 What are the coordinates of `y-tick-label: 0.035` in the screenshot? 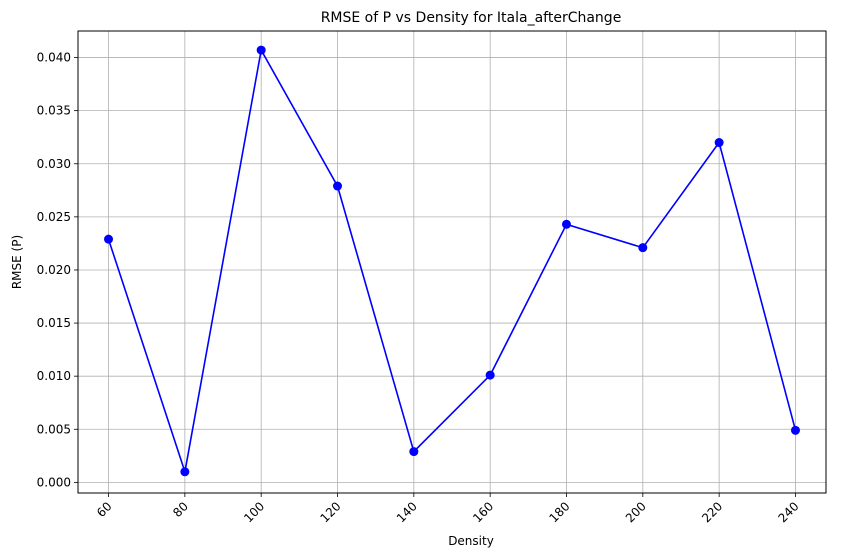 It's located at (54, 111).